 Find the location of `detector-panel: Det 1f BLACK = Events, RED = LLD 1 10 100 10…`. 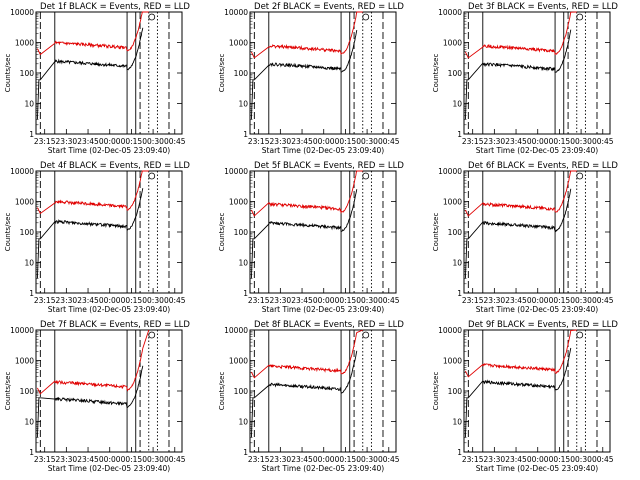

detector-panel: Det 1f BLACK = Events, RED = LLD 1 10 100 10… is located at coordinates (97, 78).